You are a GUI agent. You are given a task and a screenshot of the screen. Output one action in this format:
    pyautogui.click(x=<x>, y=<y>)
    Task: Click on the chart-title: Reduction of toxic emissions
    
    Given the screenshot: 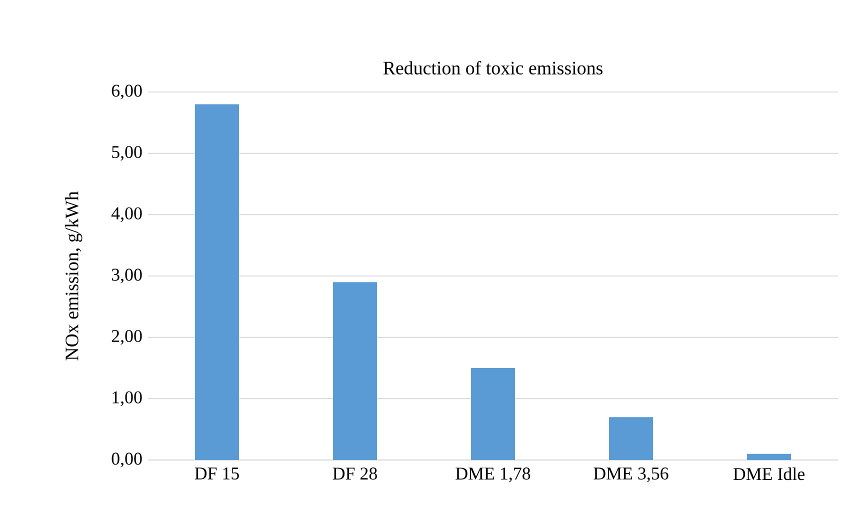 What is the action you would take?
    pyautogui.click(x=492, y=67)
    